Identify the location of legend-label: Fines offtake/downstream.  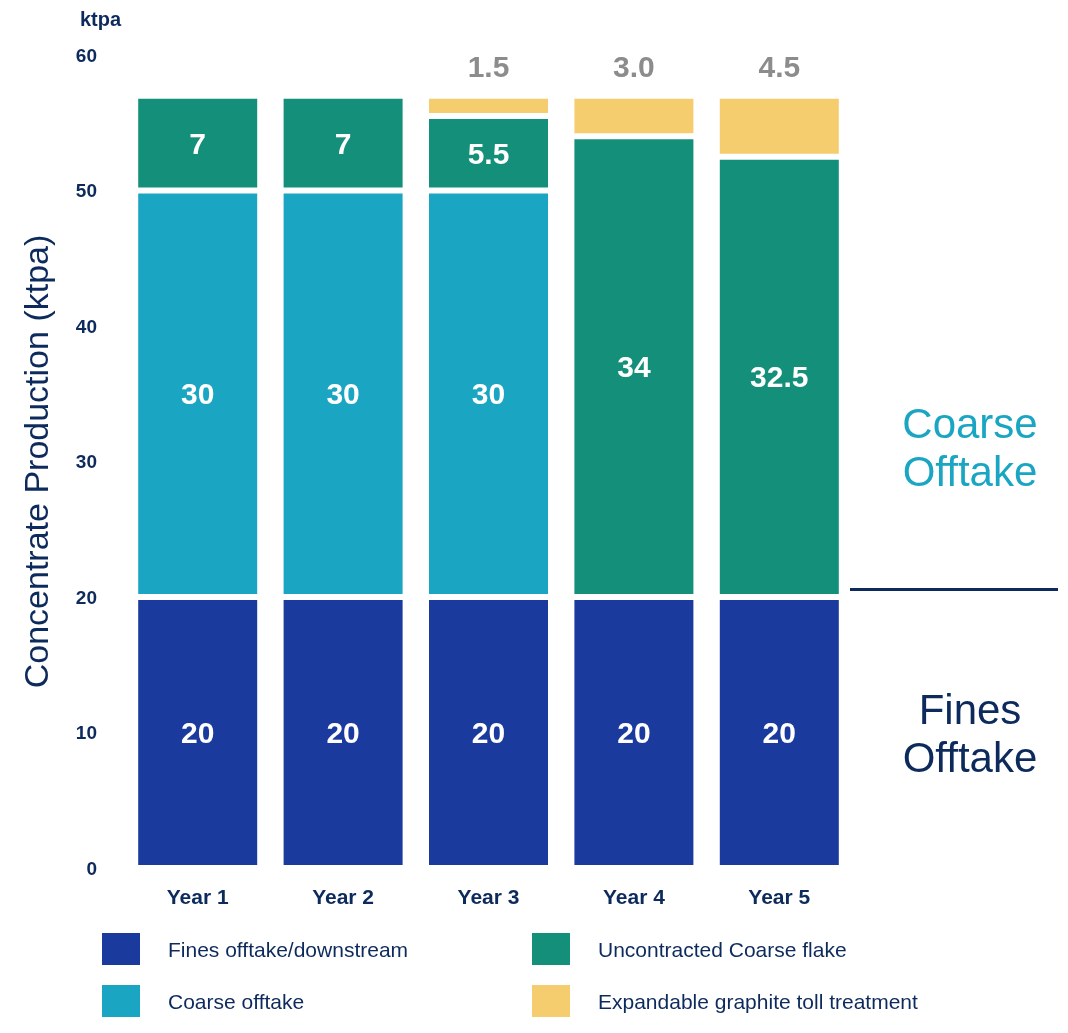
(288, 949).